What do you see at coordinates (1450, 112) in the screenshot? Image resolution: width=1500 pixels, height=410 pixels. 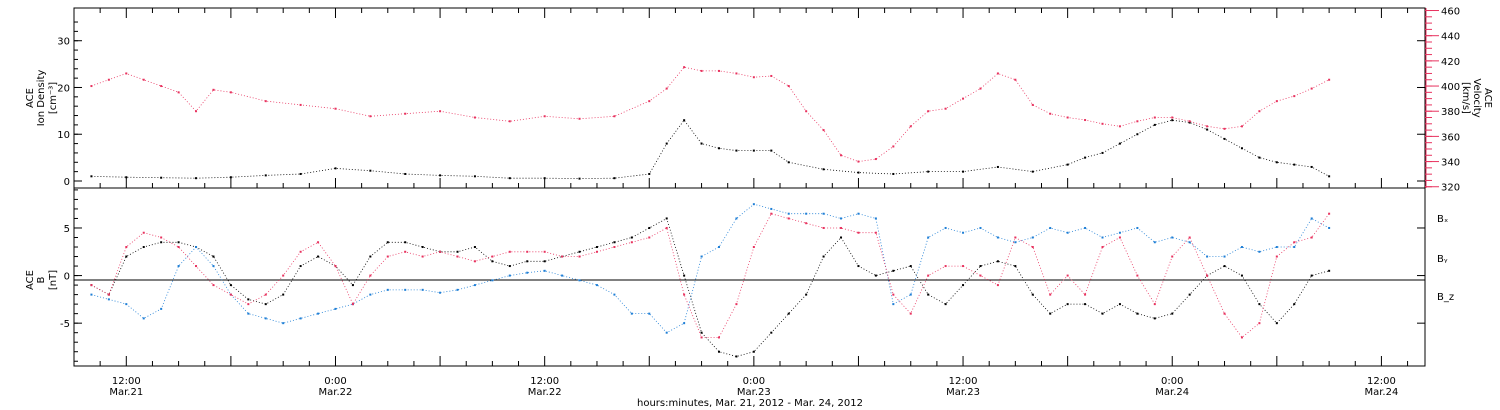 I see `velocity-tick-label: 380` at bounding box center [1450, 112].